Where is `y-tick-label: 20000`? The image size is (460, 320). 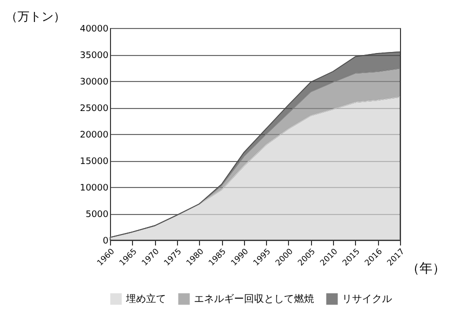
y-tick-label: 20000 is located at coordinates (94, 135).